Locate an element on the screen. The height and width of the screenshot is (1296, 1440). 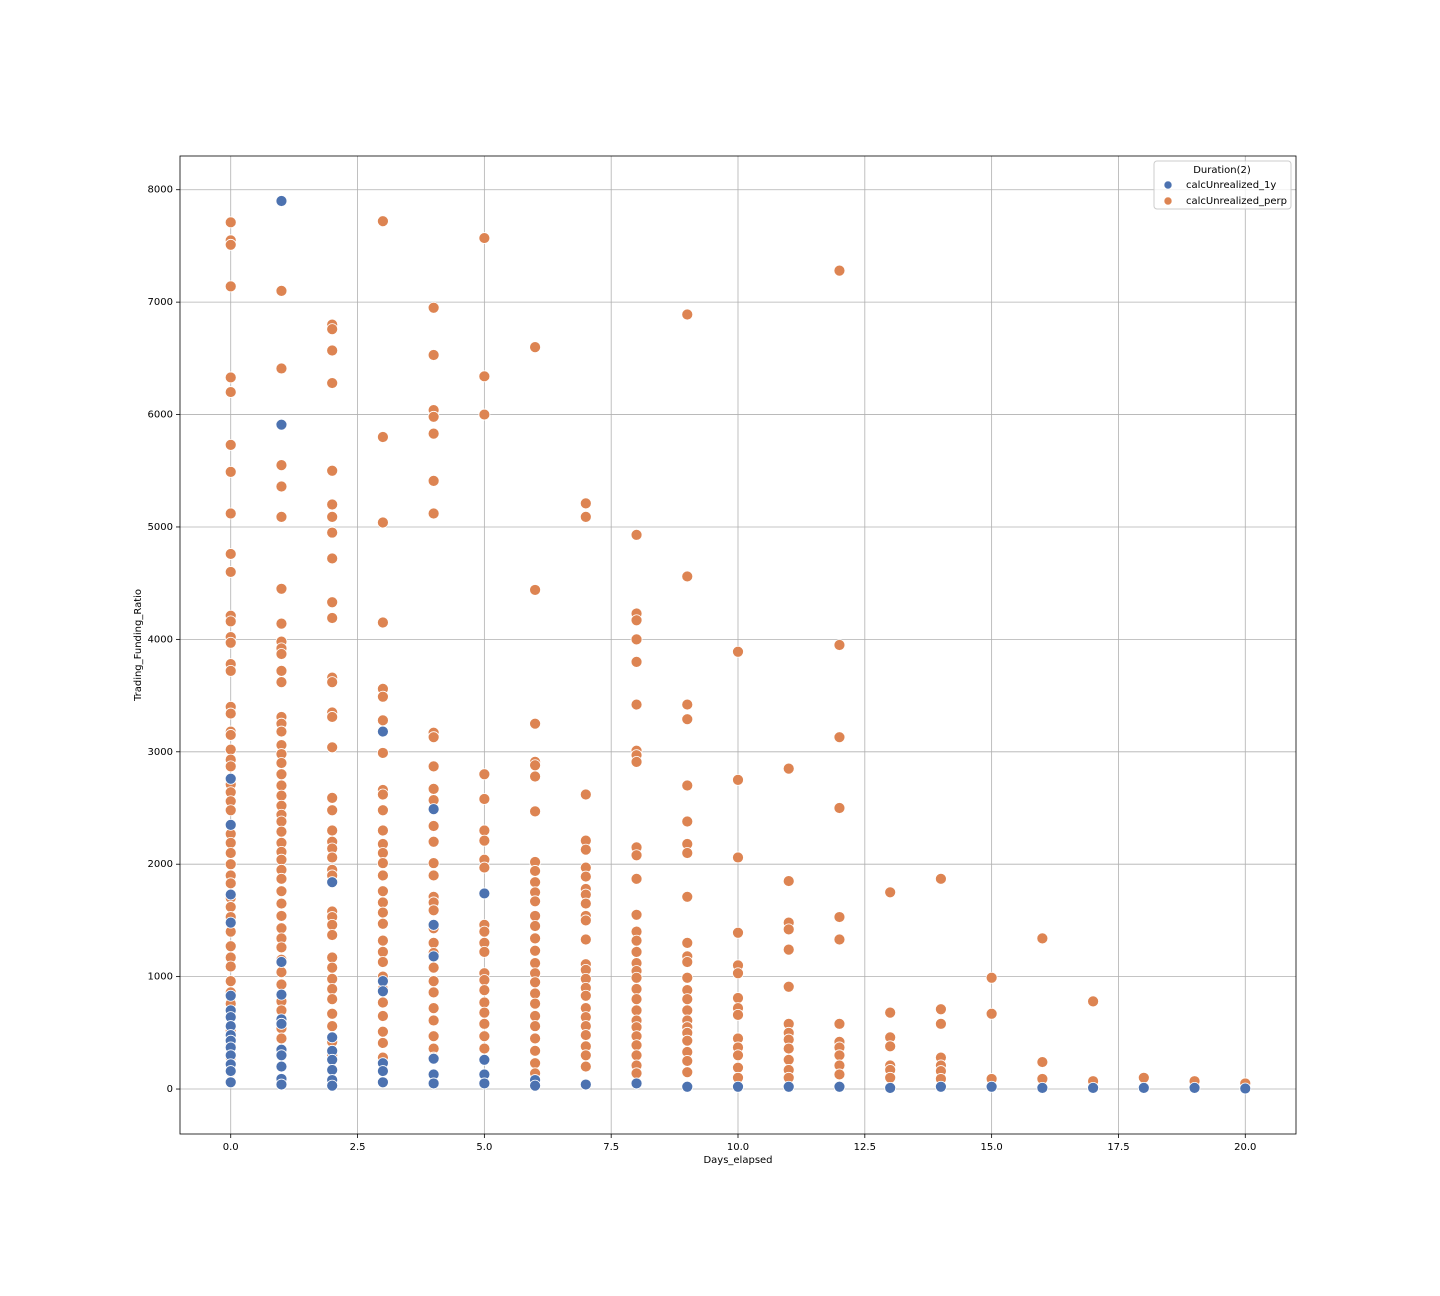
legend-label: calcUnrealized_perp is located at coordinates (1236, 201).